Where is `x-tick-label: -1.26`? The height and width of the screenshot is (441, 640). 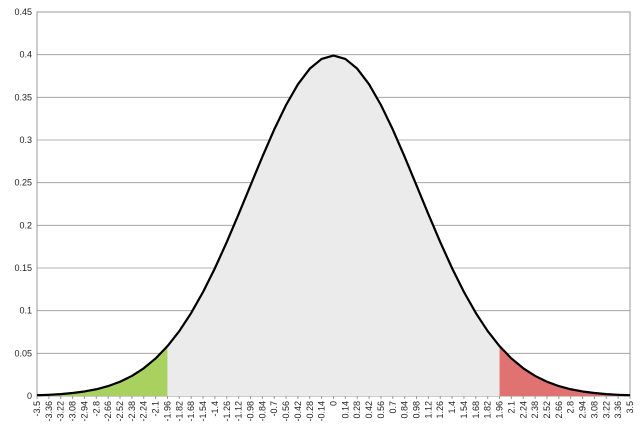 x-tick-label: -1.26 is located at coordinates (227, 411).